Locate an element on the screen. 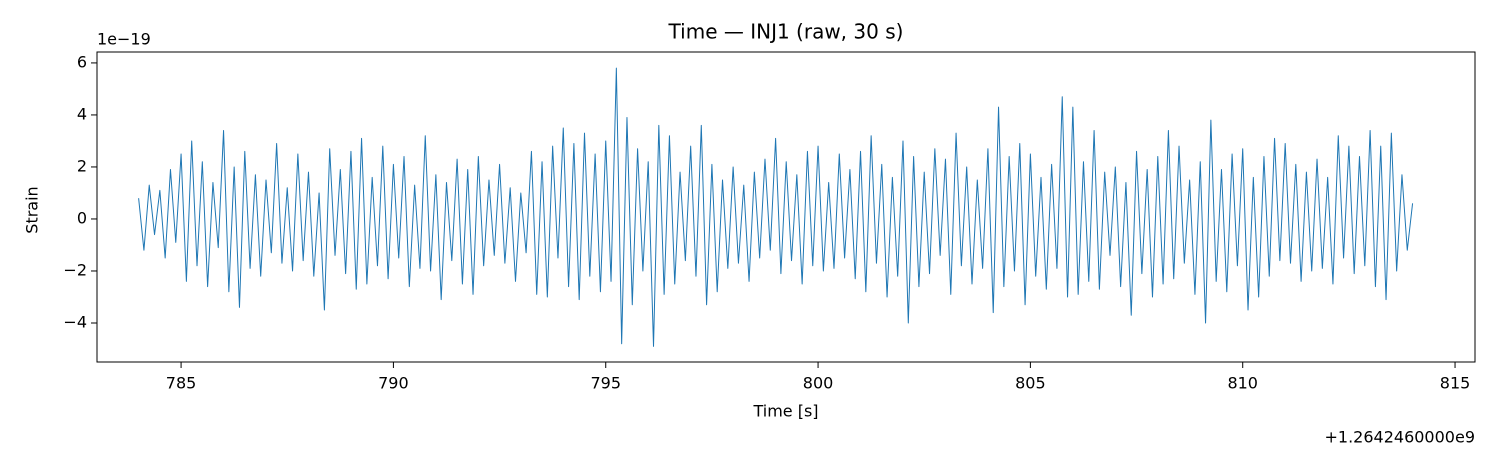 The width and height of the screenshot is (1500, 450). y-axis-label: Strain is located at coordinates (32, 209).